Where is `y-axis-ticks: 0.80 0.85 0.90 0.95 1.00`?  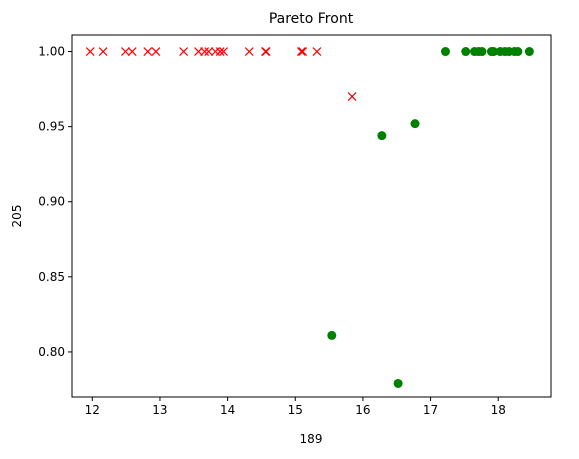 y-axis-ticks: 0.80 0.85 0.90 0.95 1.00 is located at coordinates (55, 202).